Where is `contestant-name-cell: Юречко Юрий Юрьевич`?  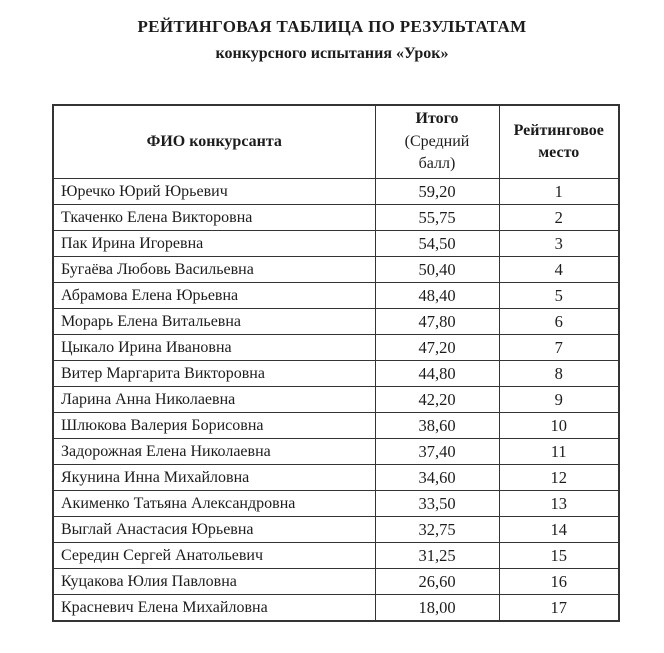
contestant-name-cell: Юречко Юрий Юрьевич is located at coordinates (214, 191).